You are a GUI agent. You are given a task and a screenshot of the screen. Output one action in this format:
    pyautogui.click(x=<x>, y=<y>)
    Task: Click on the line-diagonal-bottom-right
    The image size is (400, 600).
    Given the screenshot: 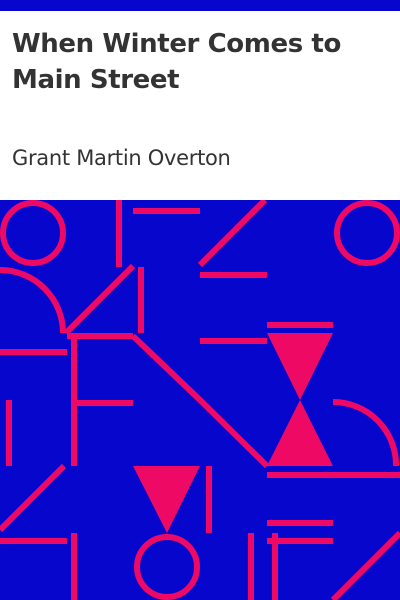 What is the action you would take?
    pyautogui.click(x=365, y=565)
    